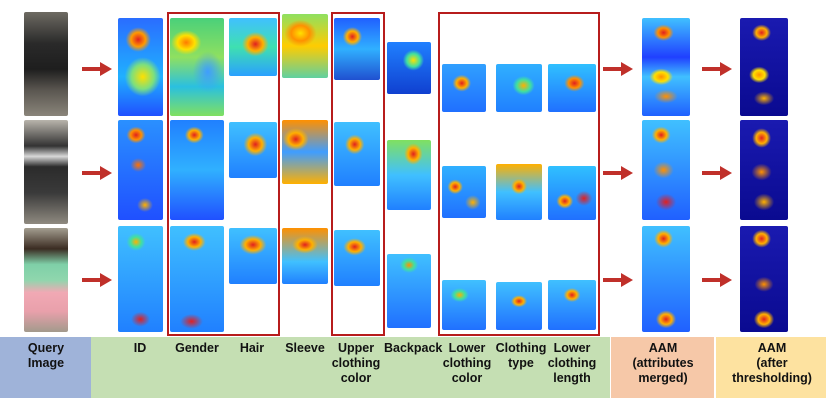  What do you see at coordinates (253, 150) in the screenshot?
I see `heatmap-hair-row2` at bounding box center [253, 150].